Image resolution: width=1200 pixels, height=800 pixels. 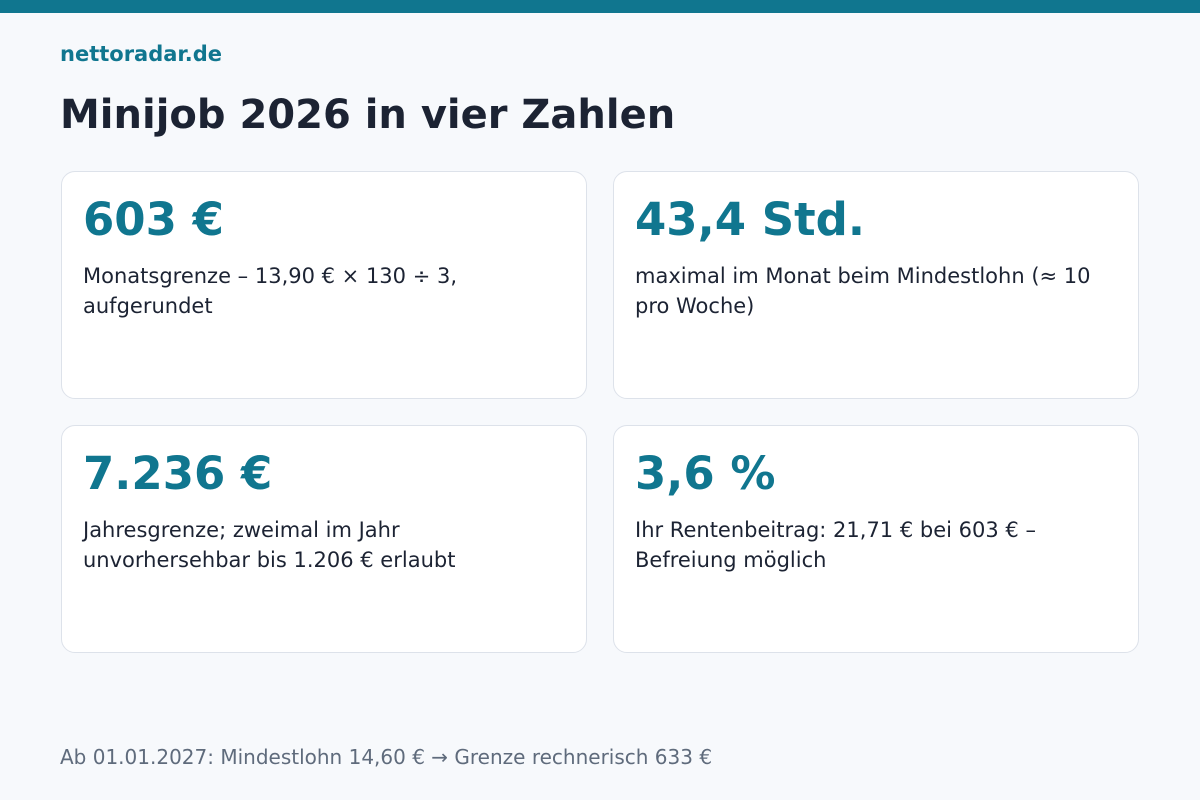 What do you see at coordinates (178, 473) in the screenshot?
I see `stat-value: 7.236 €` at bounding box center [178, 473].